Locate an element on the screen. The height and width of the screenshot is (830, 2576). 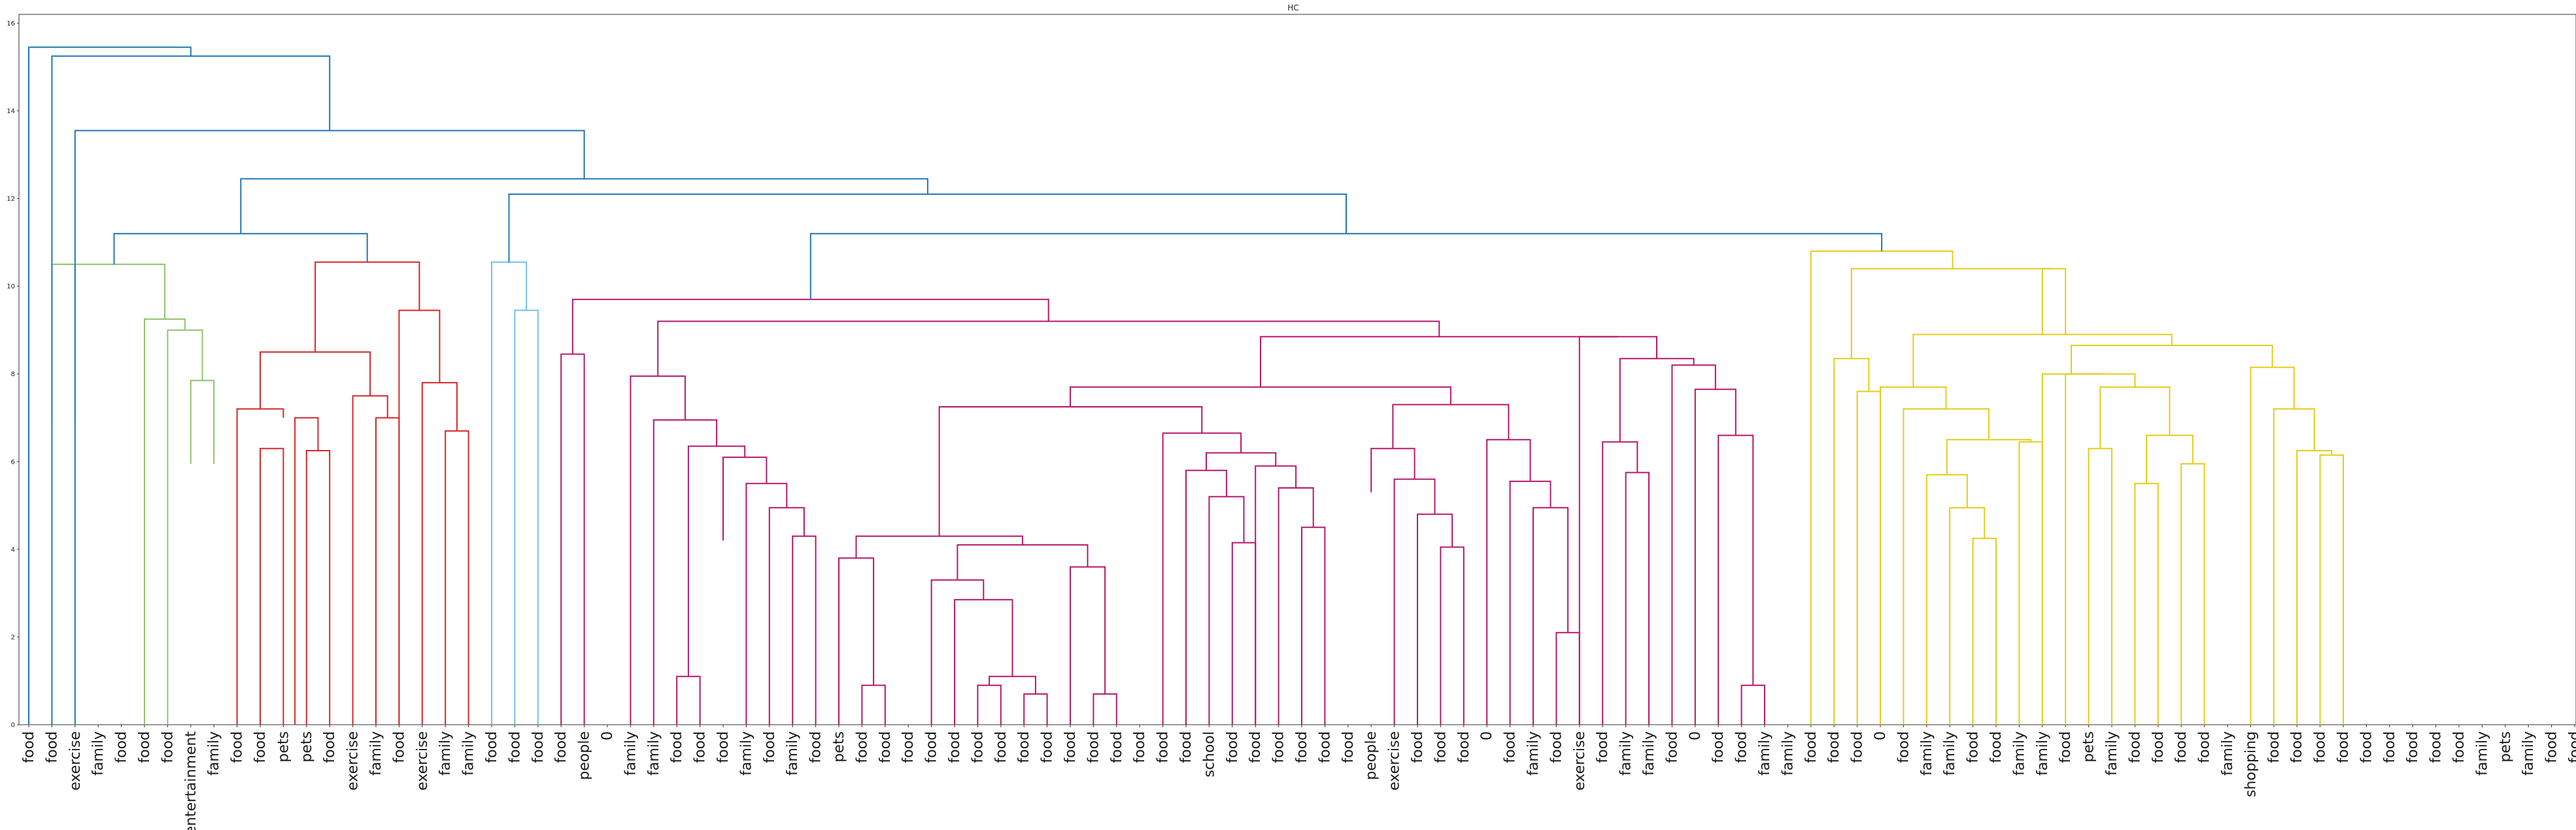
leaf-label: people is located at coordinates (585, 755).